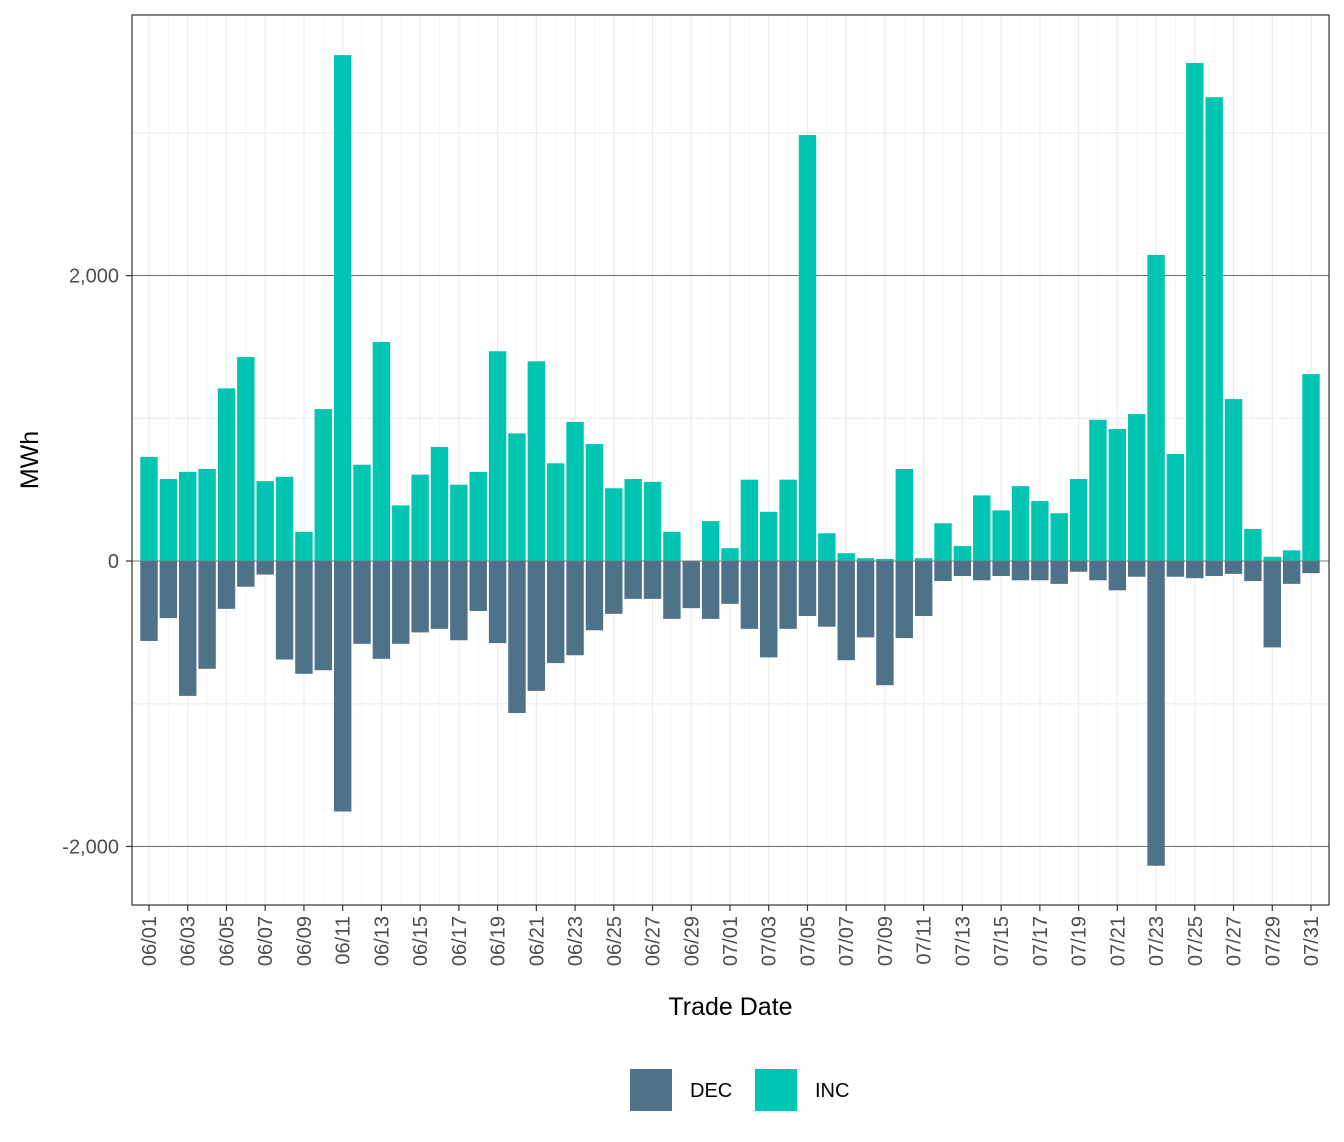 This screenshot has width=1344, height=1142. I want to click on y-axis: -2,000 0 2,000, so click(97, 562).